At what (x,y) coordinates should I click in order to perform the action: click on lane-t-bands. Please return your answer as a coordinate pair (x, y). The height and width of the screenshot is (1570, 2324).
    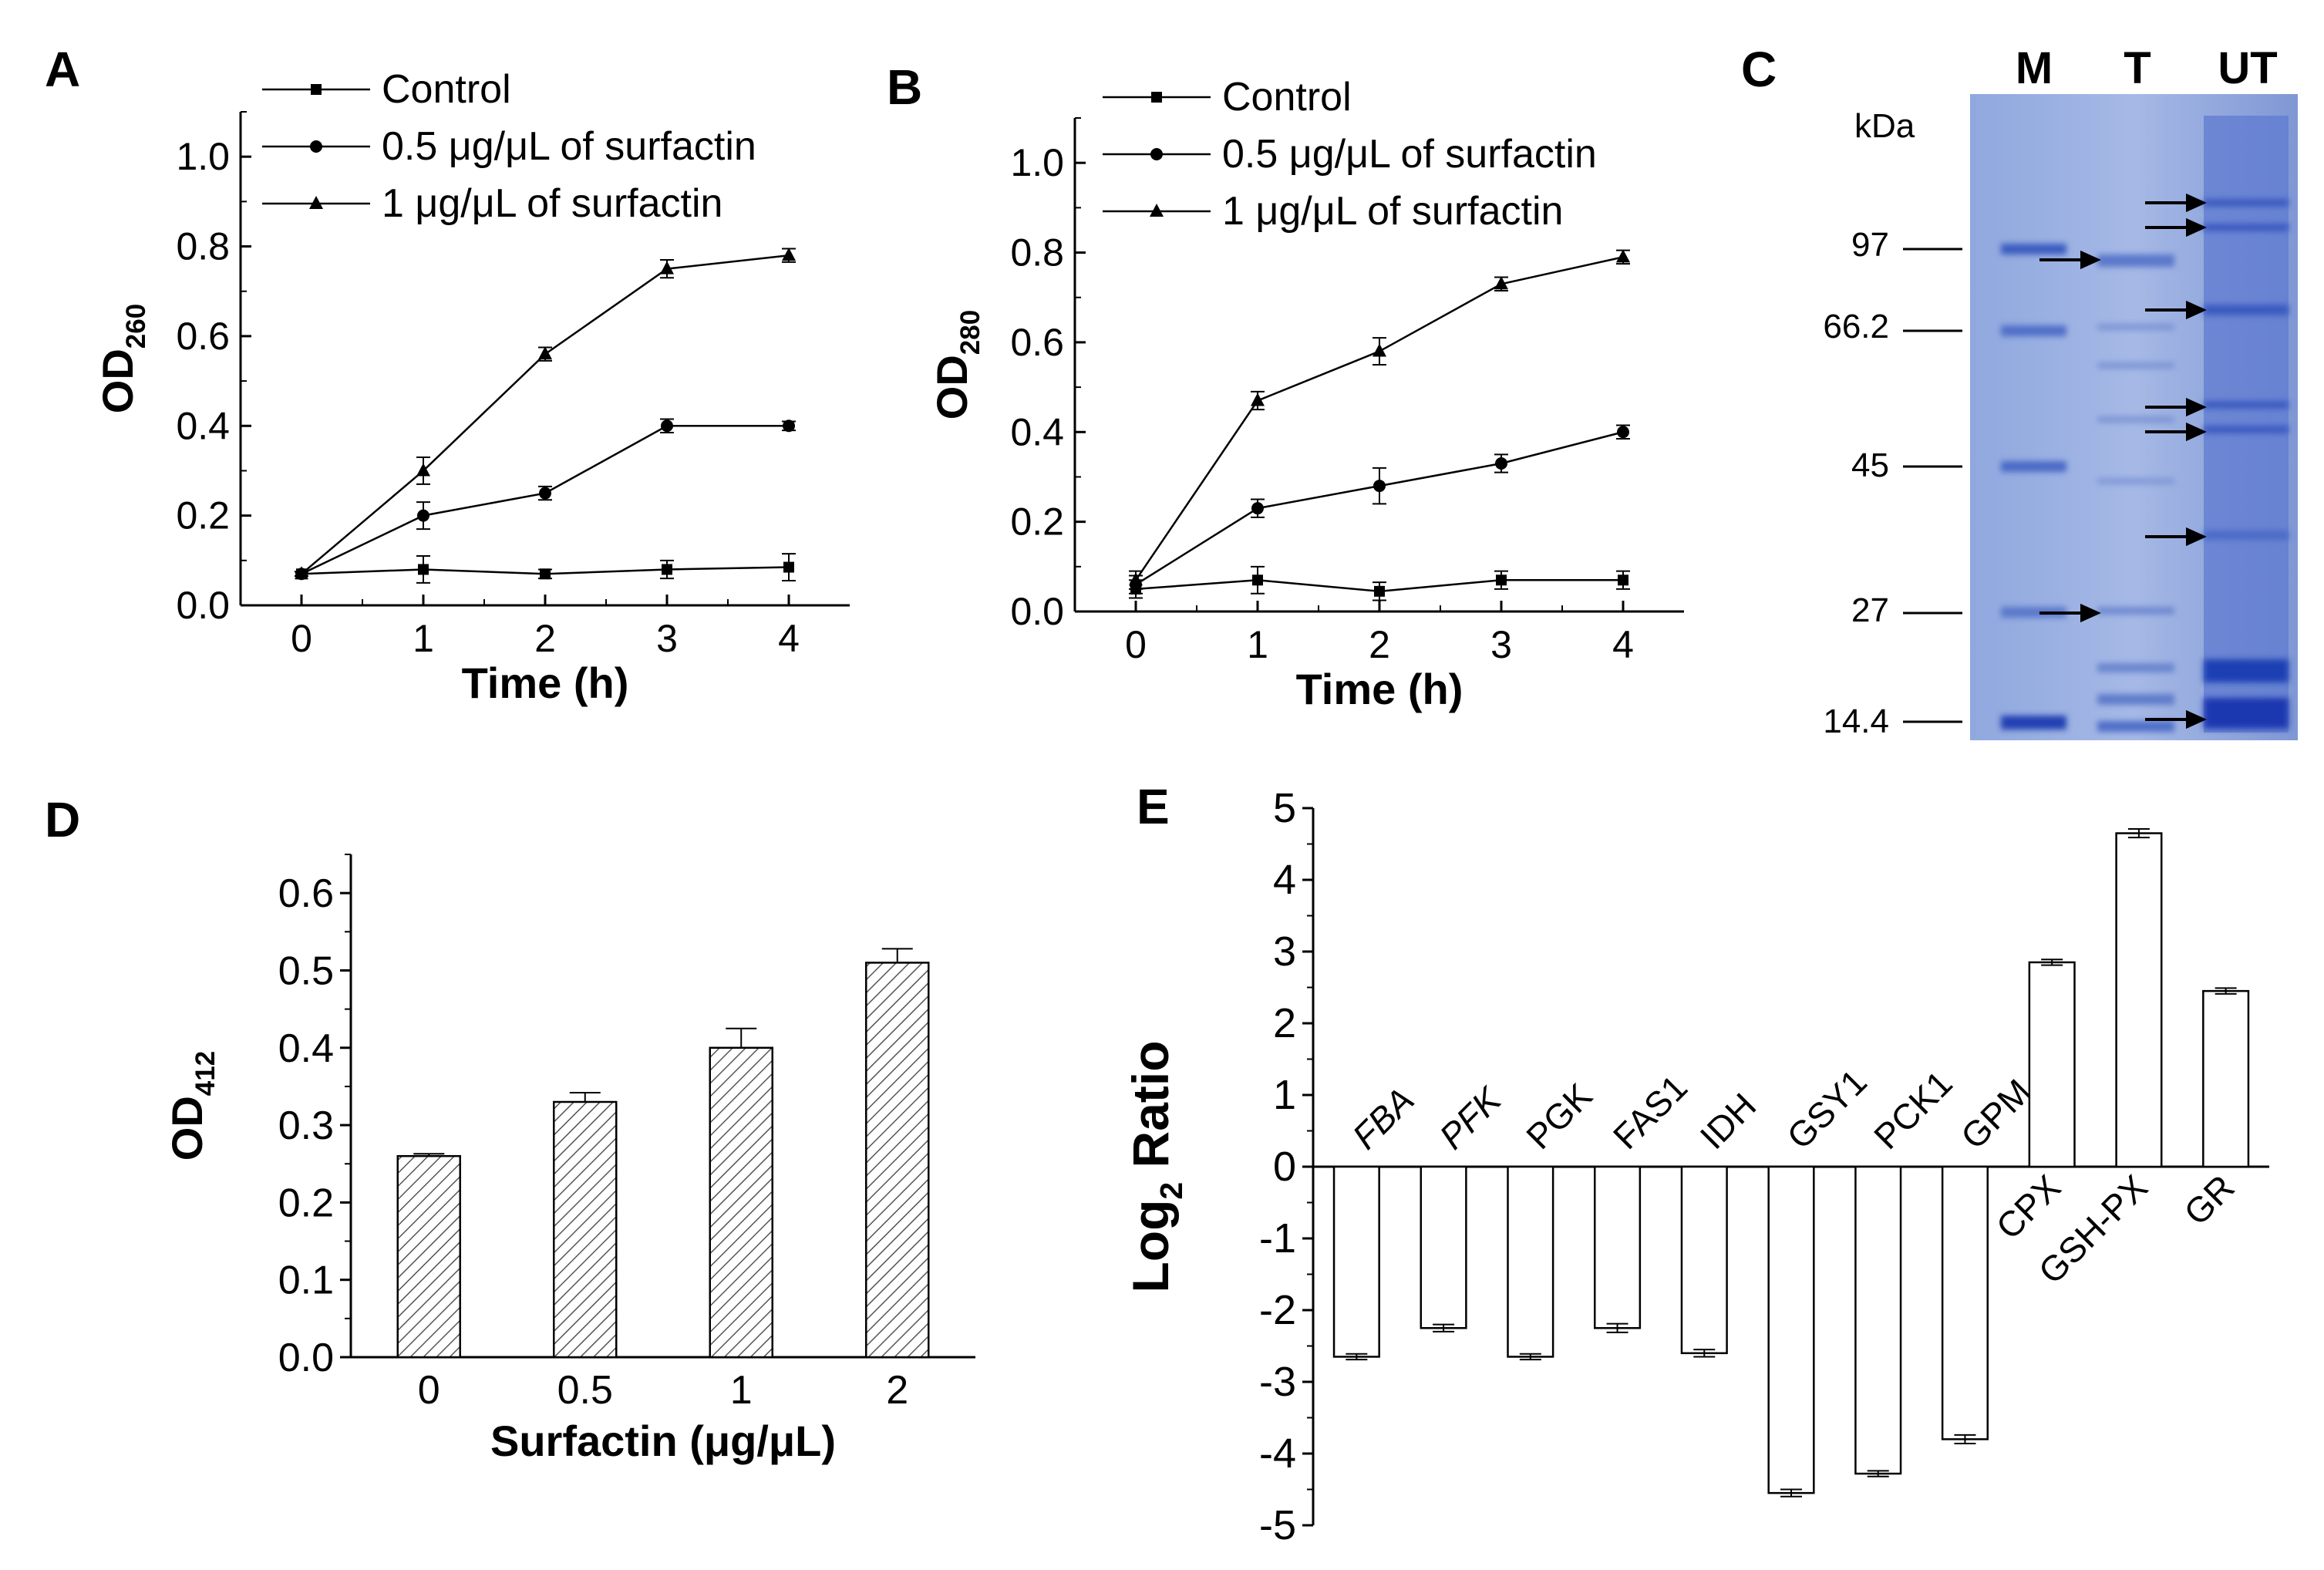
    Looking at the image, I should click on (2135, 493).